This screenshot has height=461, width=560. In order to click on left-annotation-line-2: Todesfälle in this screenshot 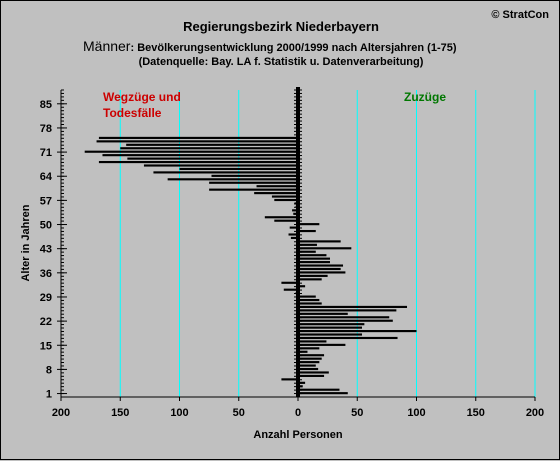, I will do `click(132, 113)`.